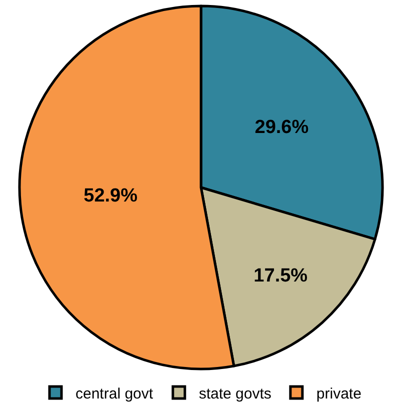  I want to click on legend-label: state govts, so click(235, 393).